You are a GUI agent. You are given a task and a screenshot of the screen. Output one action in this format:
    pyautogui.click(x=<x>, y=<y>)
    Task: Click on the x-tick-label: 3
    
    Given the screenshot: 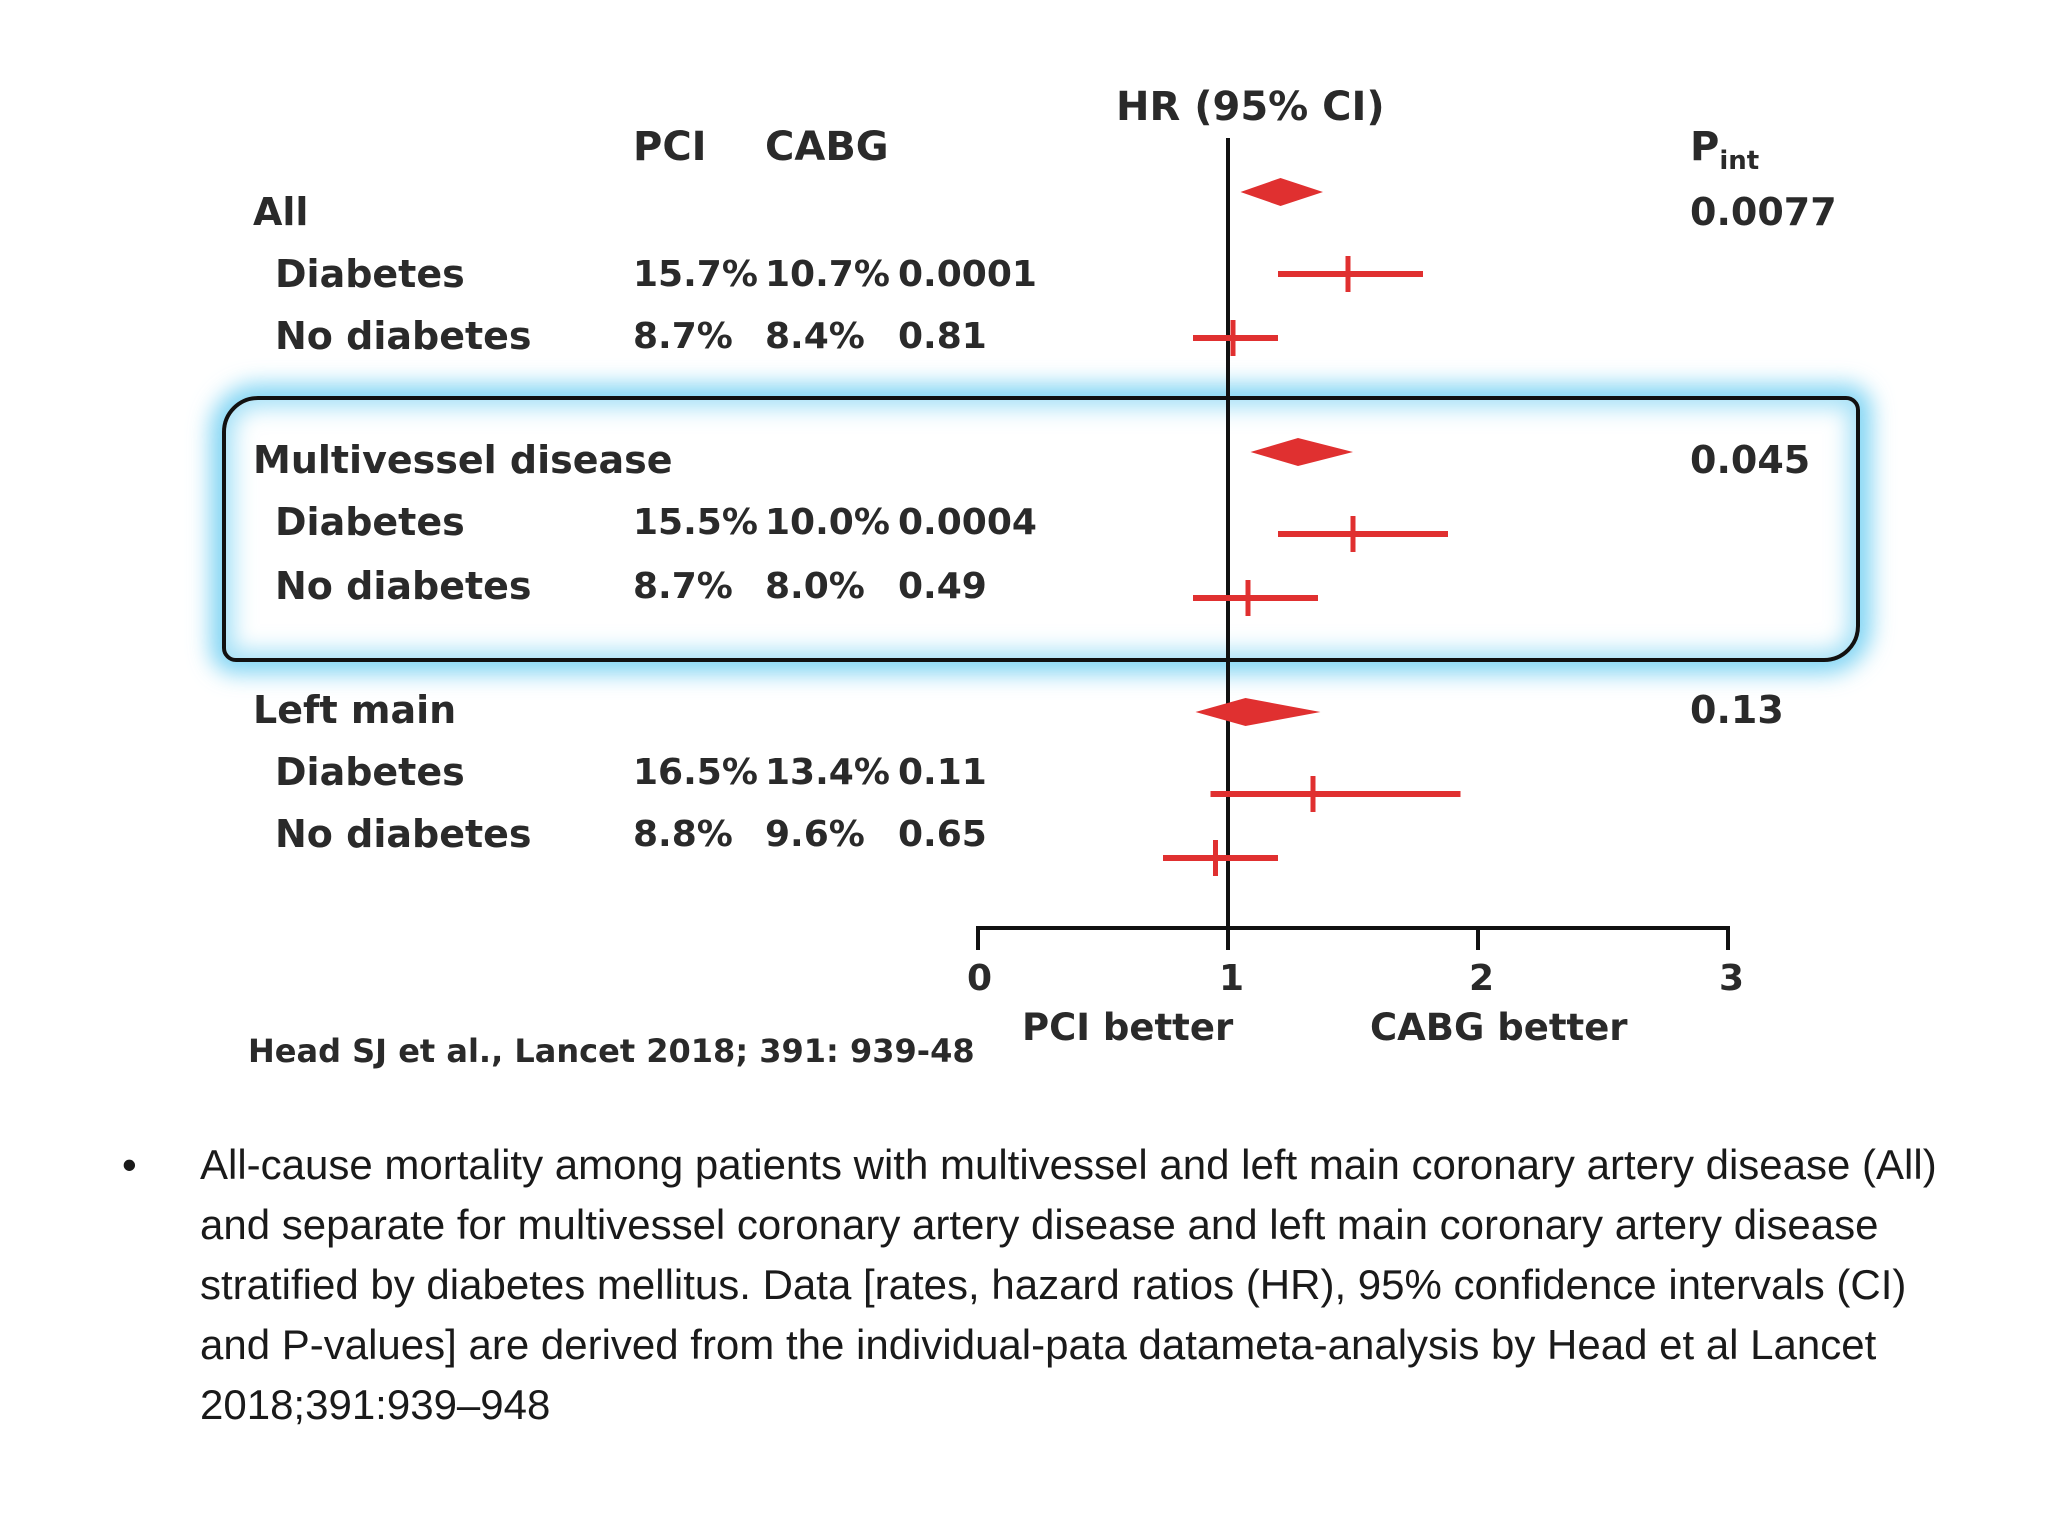 What is the action you would take?
    pyautogui.click(x=1732, y=978)
    